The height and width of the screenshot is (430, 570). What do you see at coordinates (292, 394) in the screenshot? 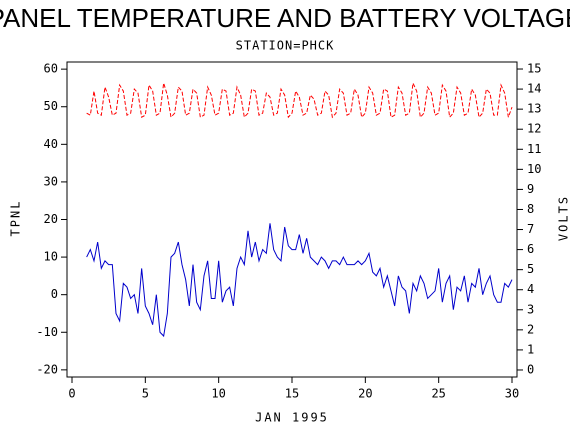
I see `x-tick-label: 15` at bounding box center [292, 394].